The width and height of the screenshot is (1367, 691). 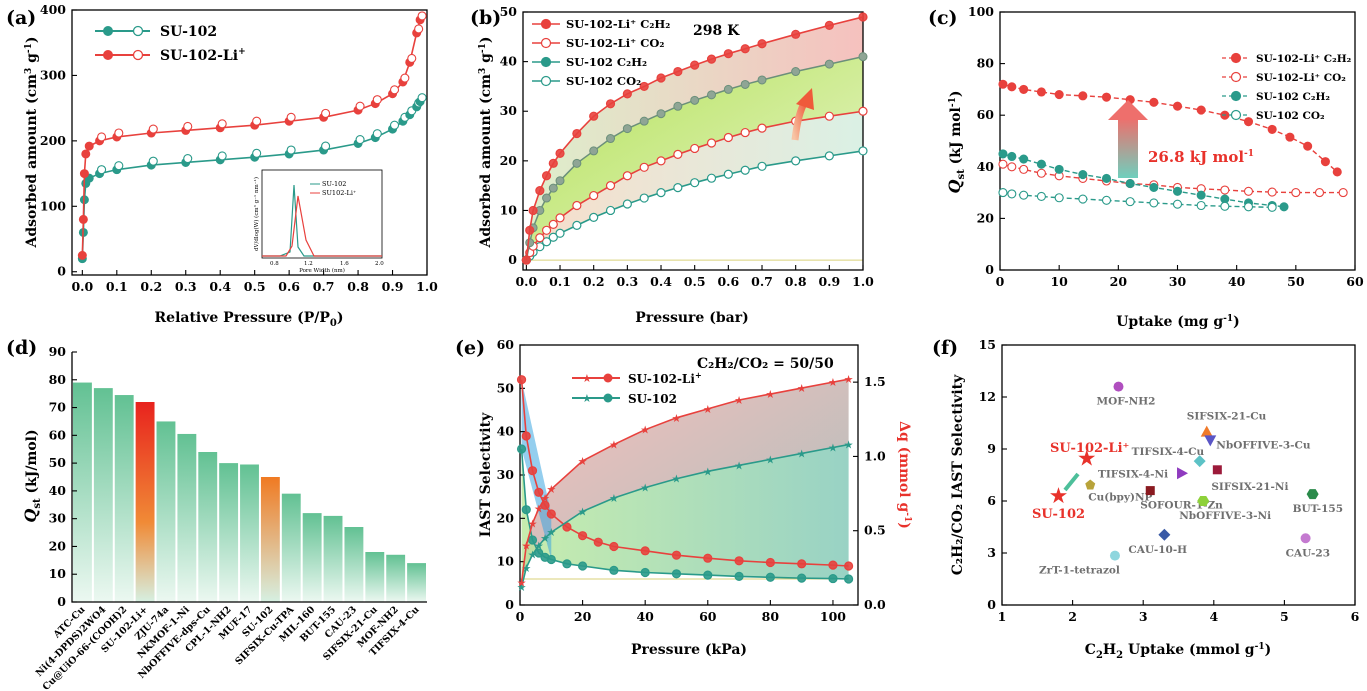 What do you see at coordinates (661, 281) in the screenshot?
I see `b-xtick-label: 0.4` at bounding box center [661, 281].